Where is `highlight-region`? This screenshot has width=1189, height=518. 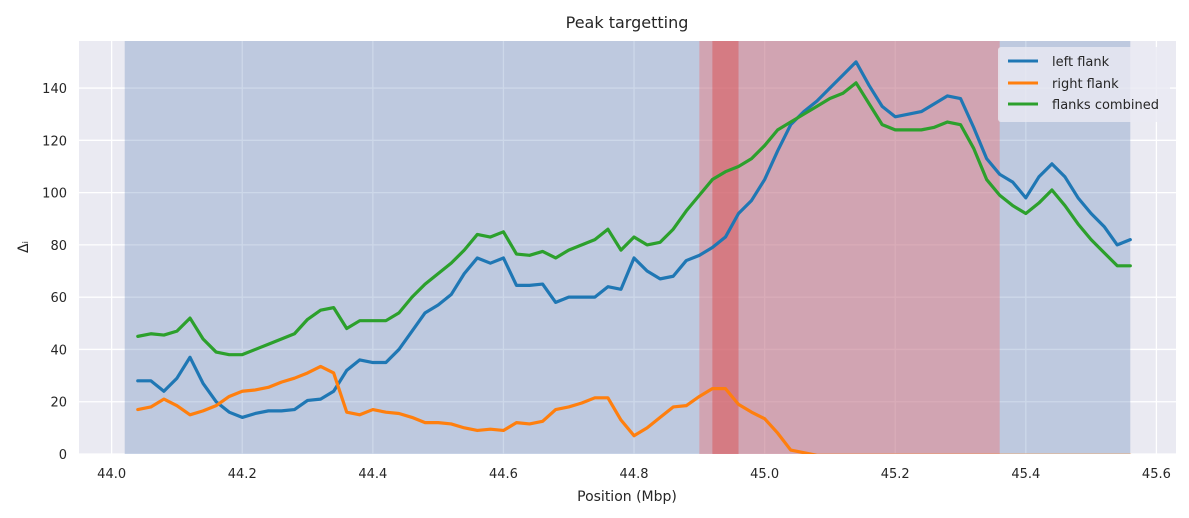
highlight-region is located at coordinates (725, 247).